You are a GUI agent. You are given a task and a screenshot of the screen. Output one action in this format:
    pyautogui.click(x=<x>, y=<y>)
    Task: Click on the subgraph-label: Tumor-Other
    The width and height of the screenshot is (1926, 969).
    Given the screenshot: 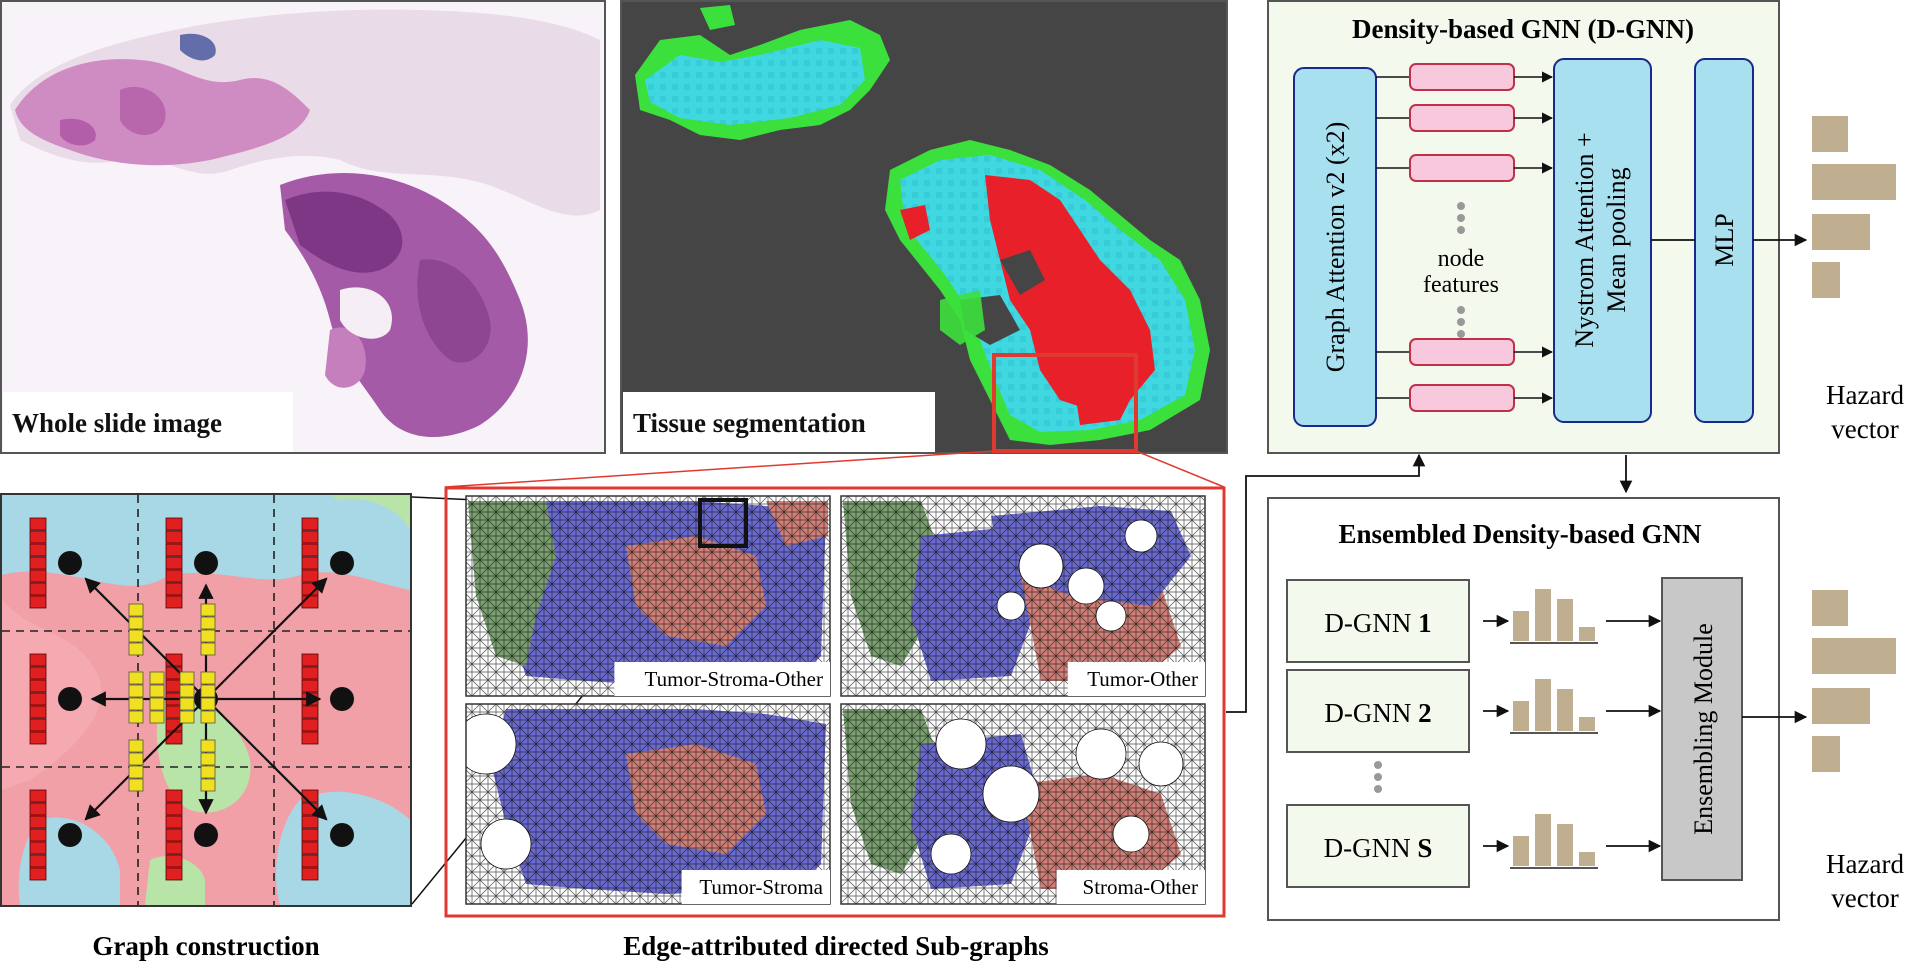 What is the action you would take?
    pyautogui.click(x=1142, y=679)
    